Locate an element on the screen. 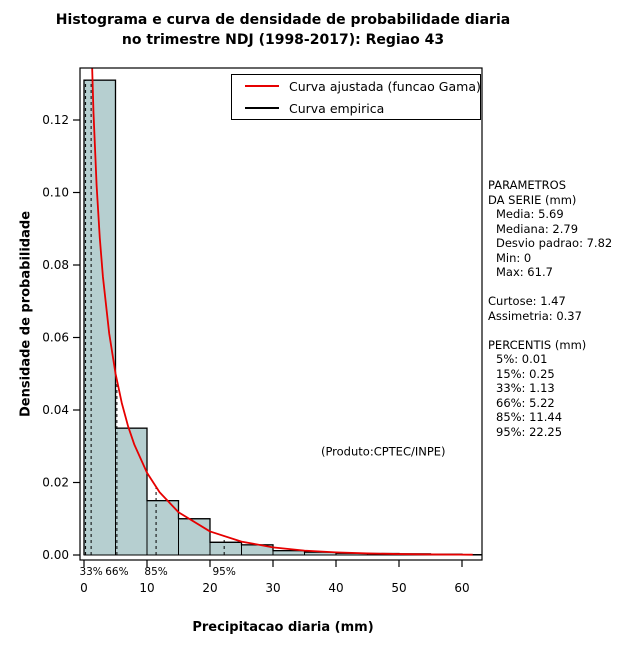 This screenshot has height=660, width=640. stats-line: PERCENTIS (mm) is located at coordinates (537, 344).